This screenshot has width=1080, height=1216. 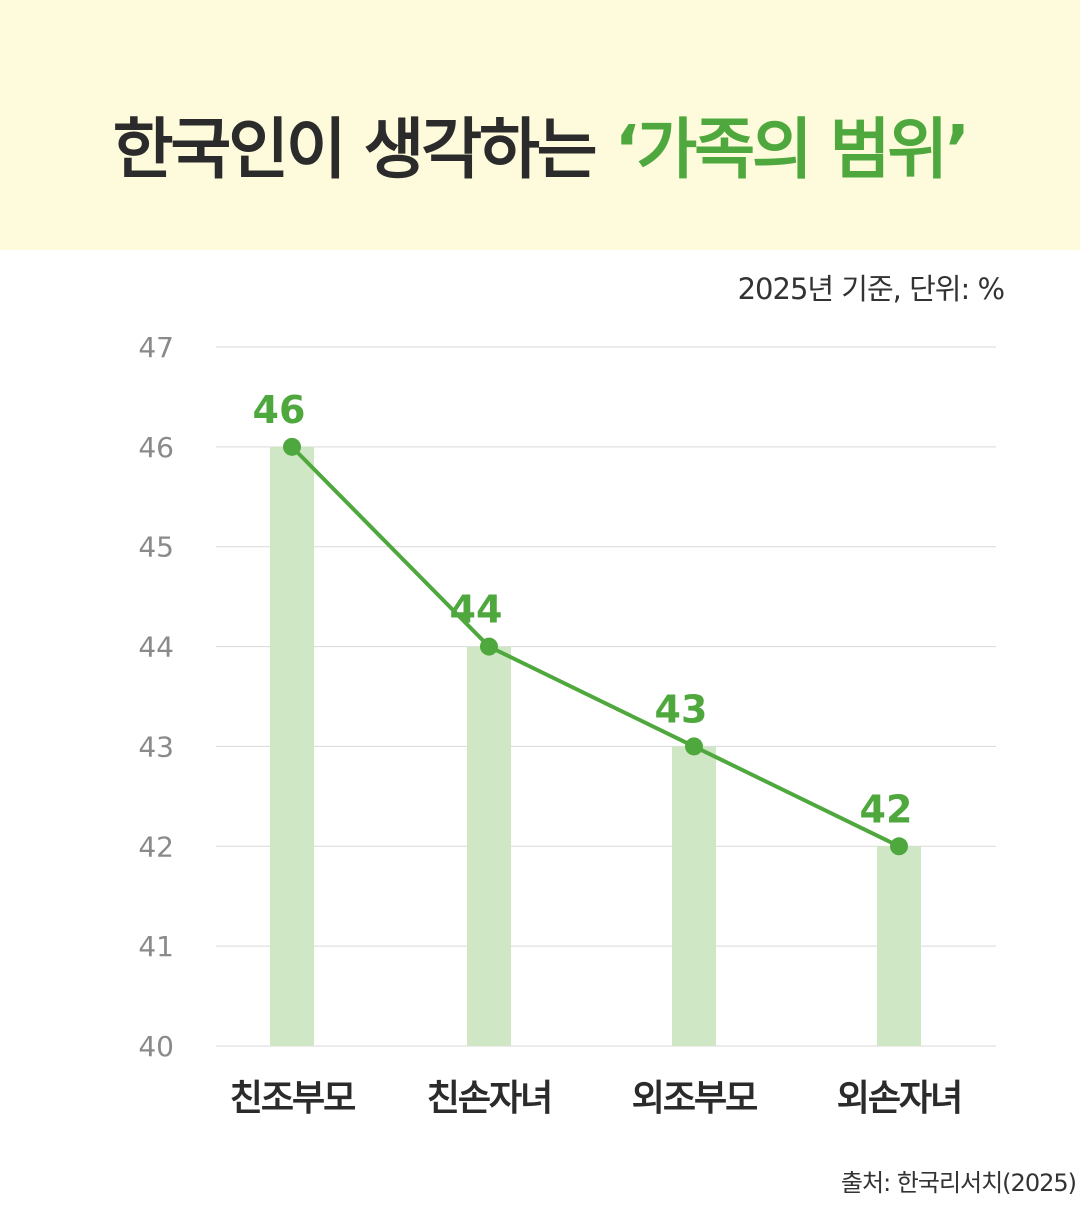 I want to click on y-tick-label: 40, so click(x=156, y=1046).